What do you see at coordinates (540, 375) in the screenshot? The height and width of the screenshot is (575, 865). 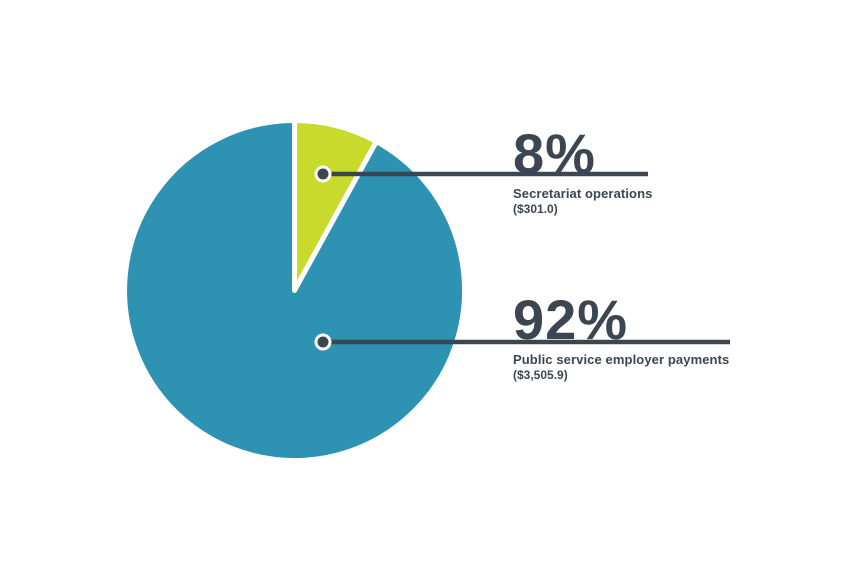 I see `segment-value-employer-payments: ($3,505.9)` at bounding box center [540, 375].